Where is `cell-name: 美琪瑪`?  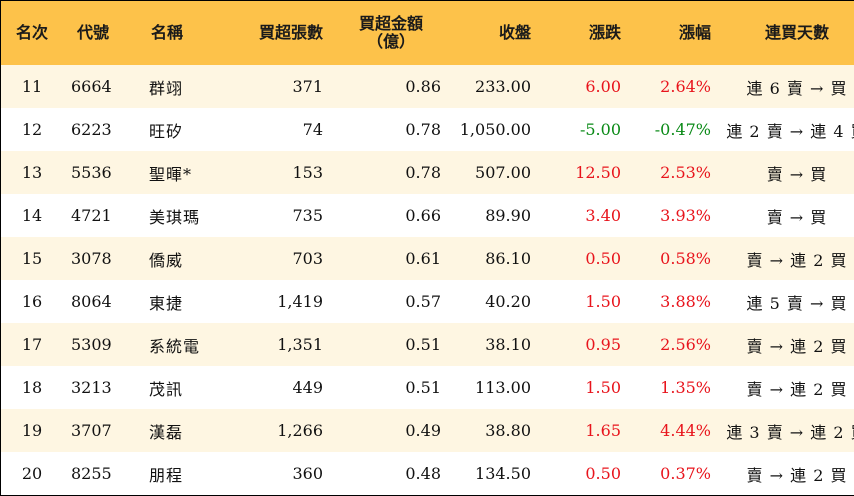
cell-name: 美琪瑪 is located at coordinates (175, 217).